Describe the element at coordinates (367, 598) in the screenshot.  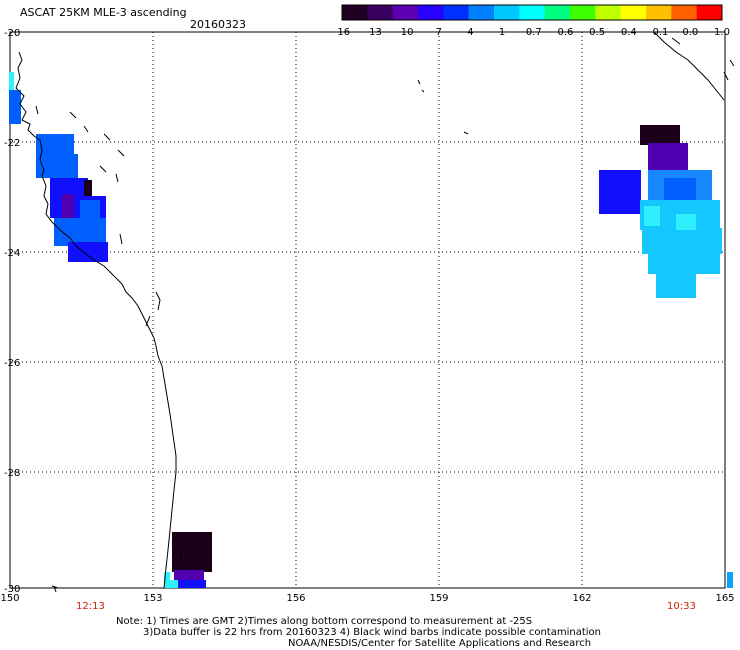
I see `longitude-labels: 150 153 156 159 162 165` at that location.